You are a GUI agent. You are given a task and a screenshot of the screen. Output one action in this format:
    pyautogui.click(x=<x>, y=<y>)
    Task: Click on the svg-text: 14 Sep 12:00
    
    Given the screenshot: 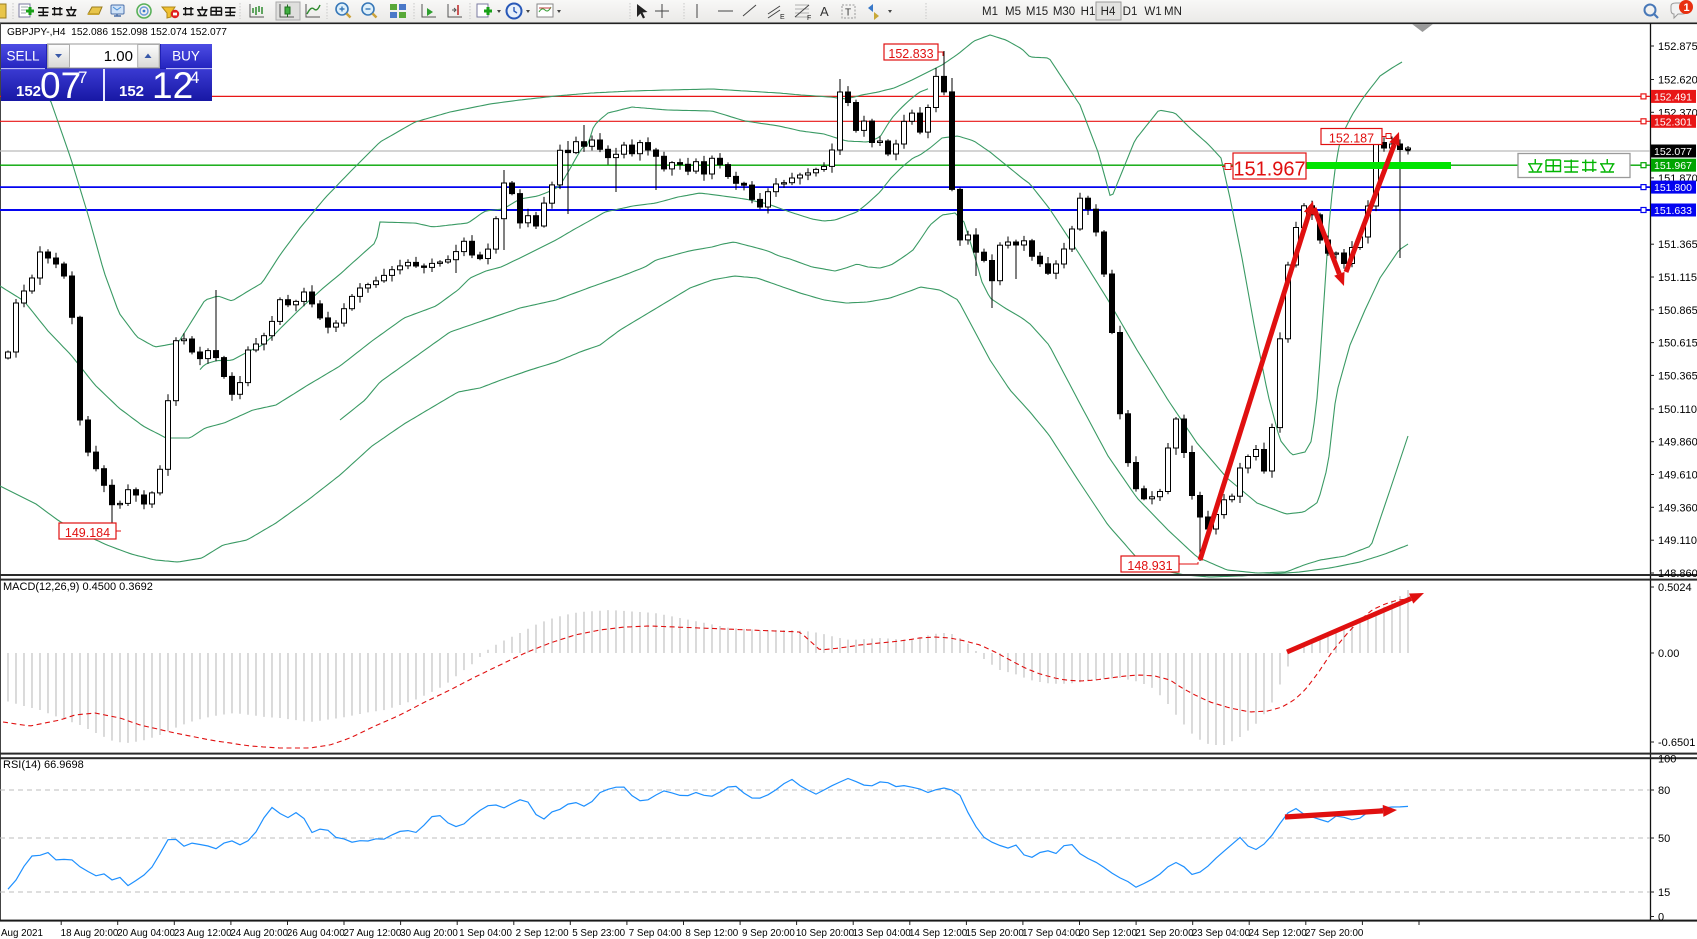 What is the action you would take?
    pyautogui.click(x=938, y=933)
    